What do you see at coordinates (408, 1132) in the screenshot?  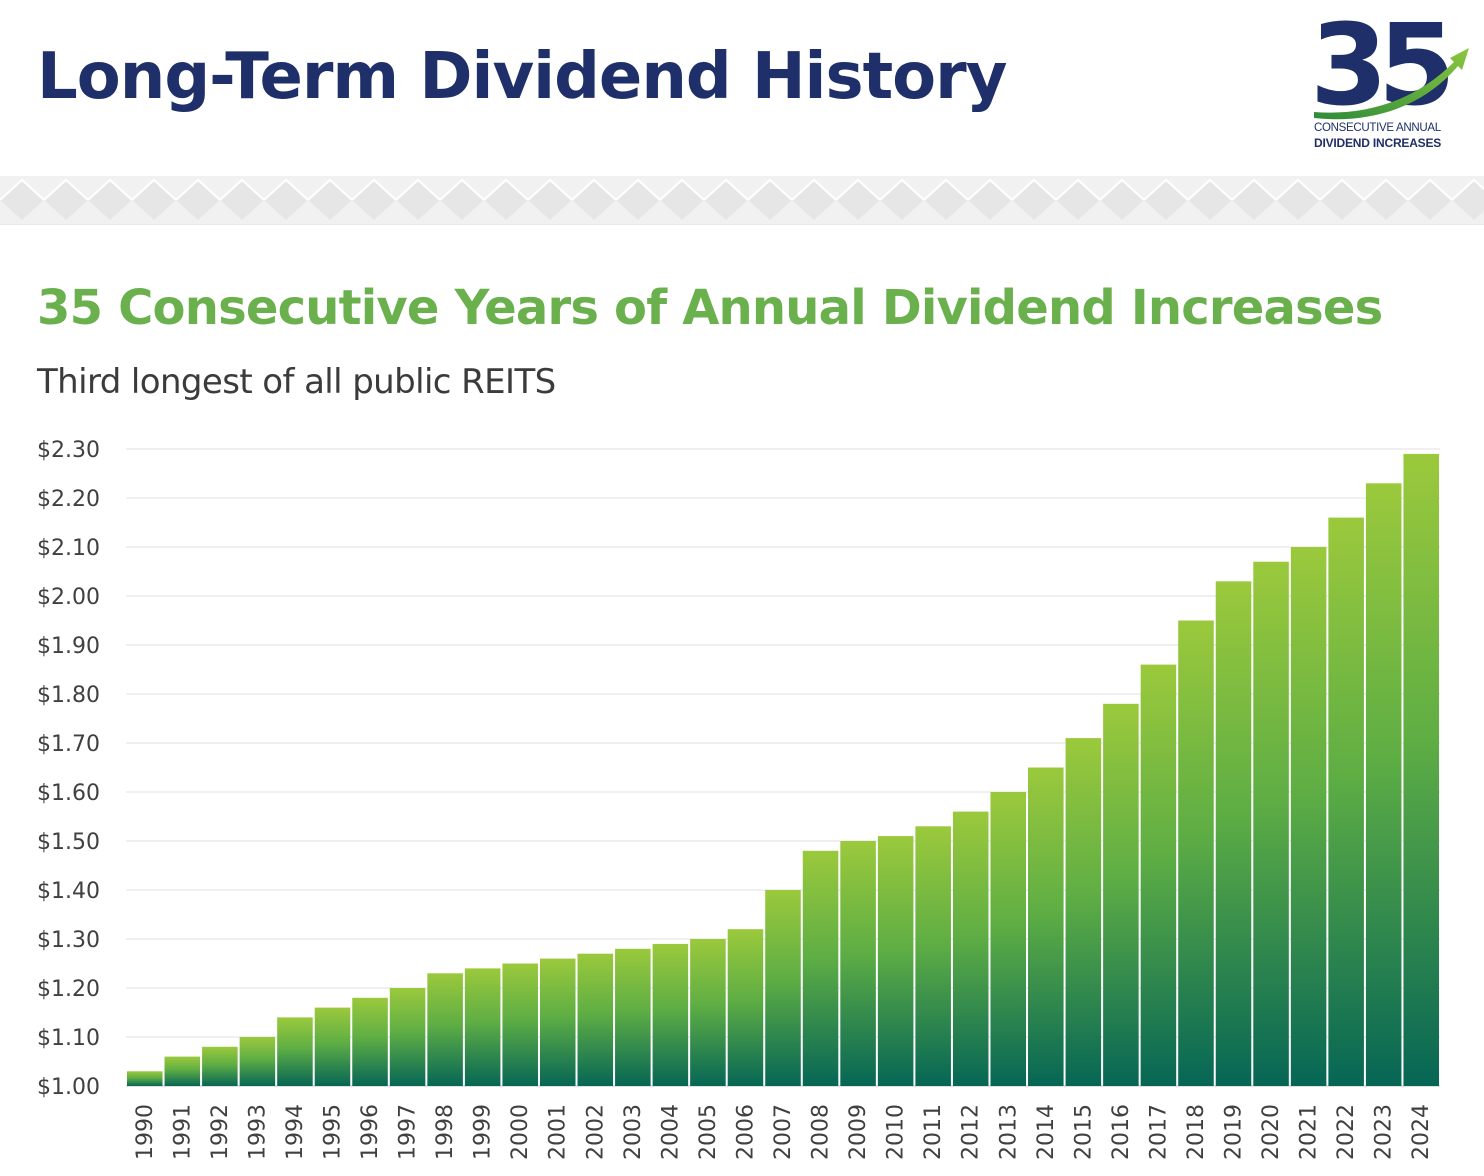 I see `x-tick-label: 1997` at bounding box center [408, 1132].